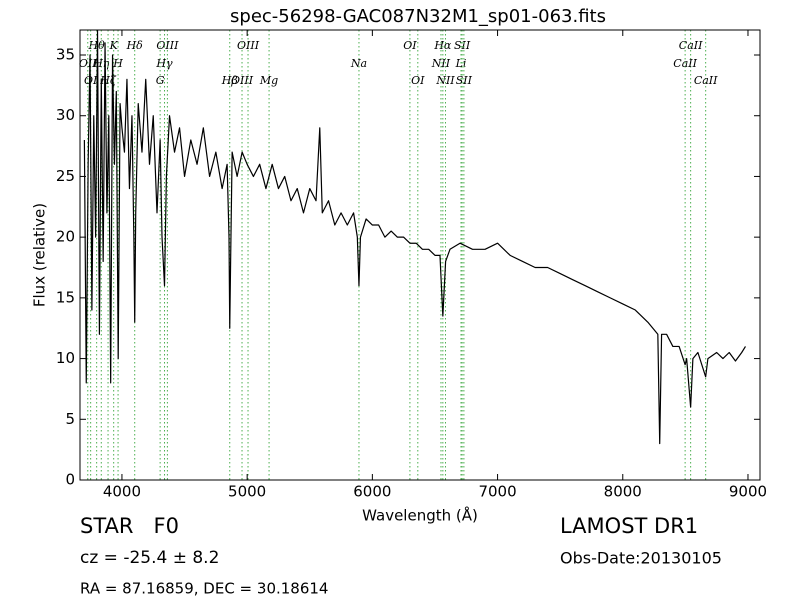 Image resolution: width=800 pixels, height=600 pixels. What do you see at coordinates (70, 480) in the screenshot?
I see `y-tick-label: 0` at bounding box center [70, 480].